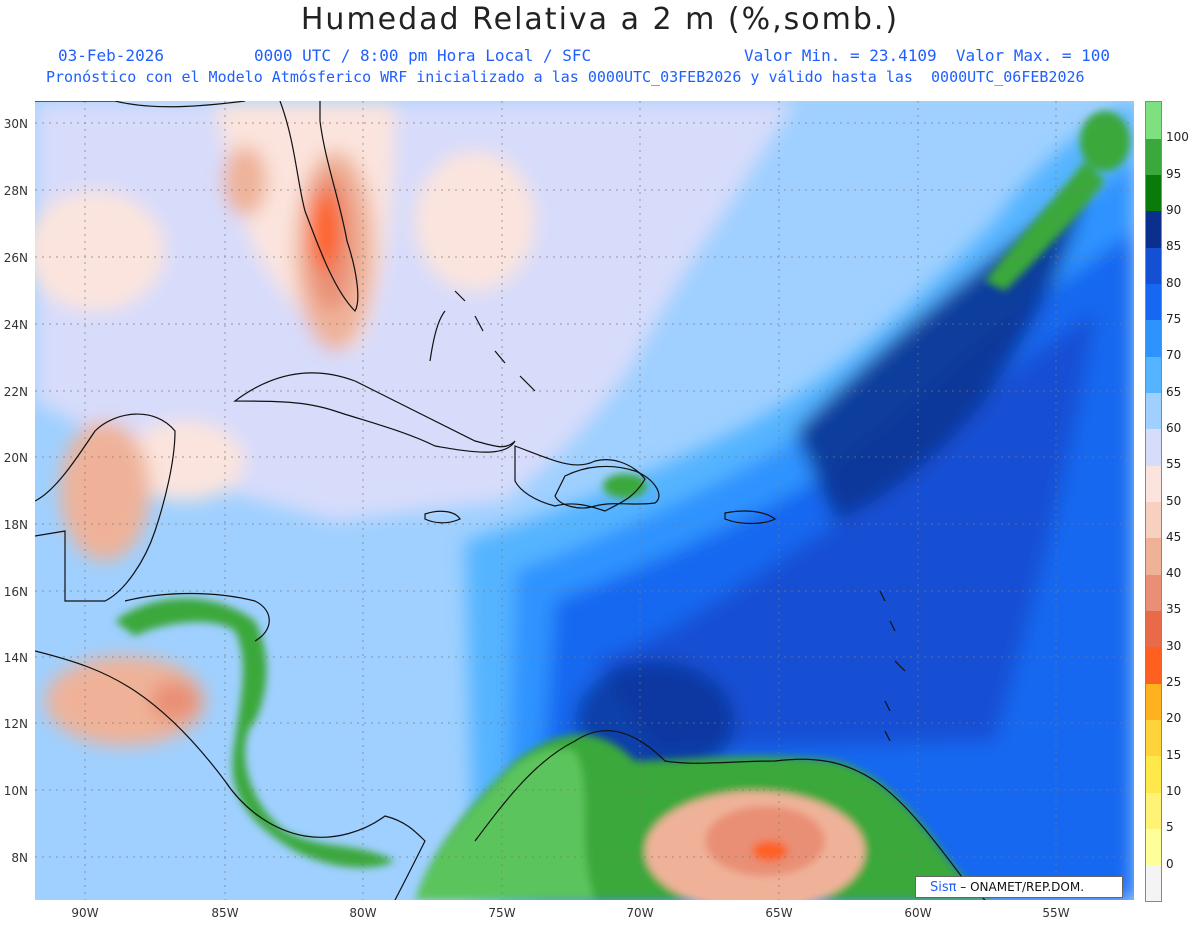 The image size is (1200, 927). What do you see at coordinates (19, 858) in the screenshot?
I see `lat-label: 8N` at bounding box center [19, 858].